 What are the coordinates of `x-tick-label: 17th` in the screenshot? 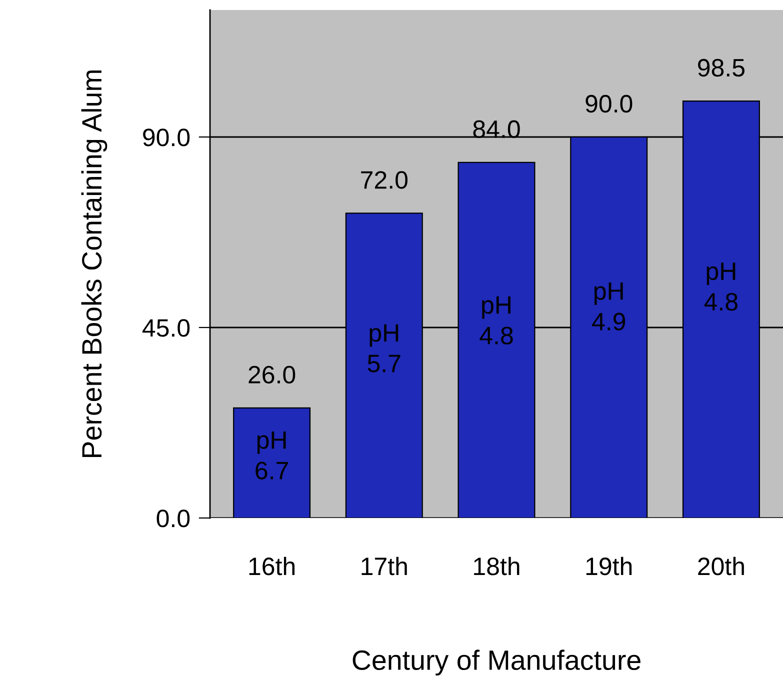 It's located at (384, 566).